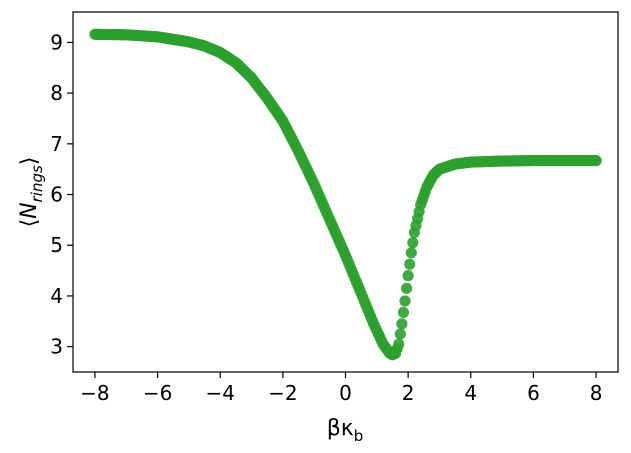 The width and height of the screenshot is (631, 453). I want to click on x-axis: −8 −6 −4 −2 0 2 4 6 8, so click(341, 388).